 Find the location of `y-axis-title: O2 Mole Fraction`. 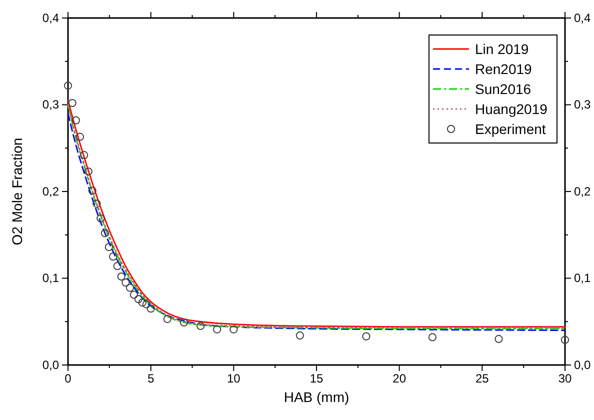

y-axis-title: O2 Mole Fraction is located at coordinates (17, 192).